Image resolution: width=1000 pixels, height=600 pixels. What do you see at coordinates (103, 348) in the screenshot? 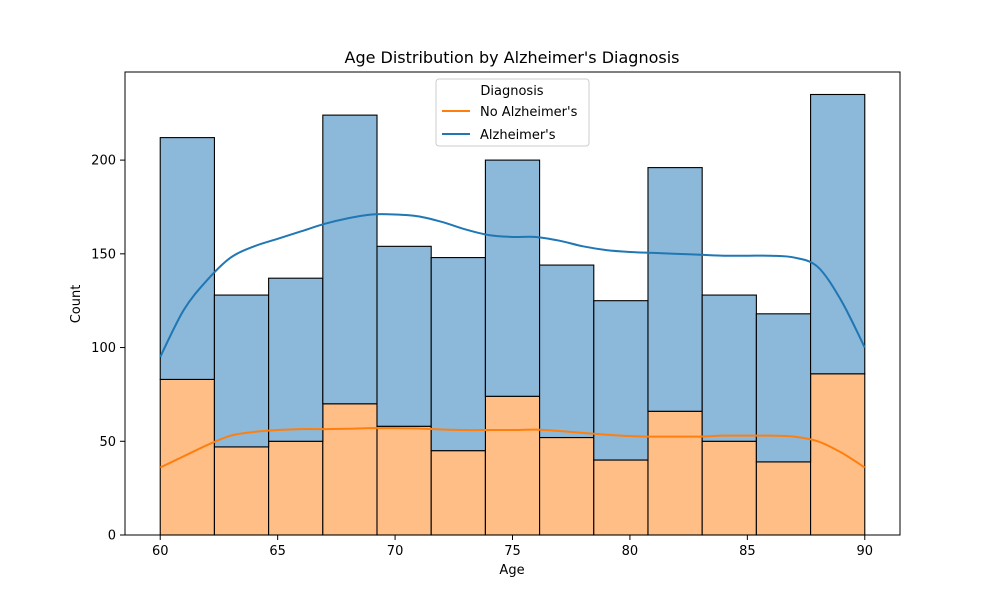
I see `y-tick-label-100: 100` at bounding box center [103, 348].